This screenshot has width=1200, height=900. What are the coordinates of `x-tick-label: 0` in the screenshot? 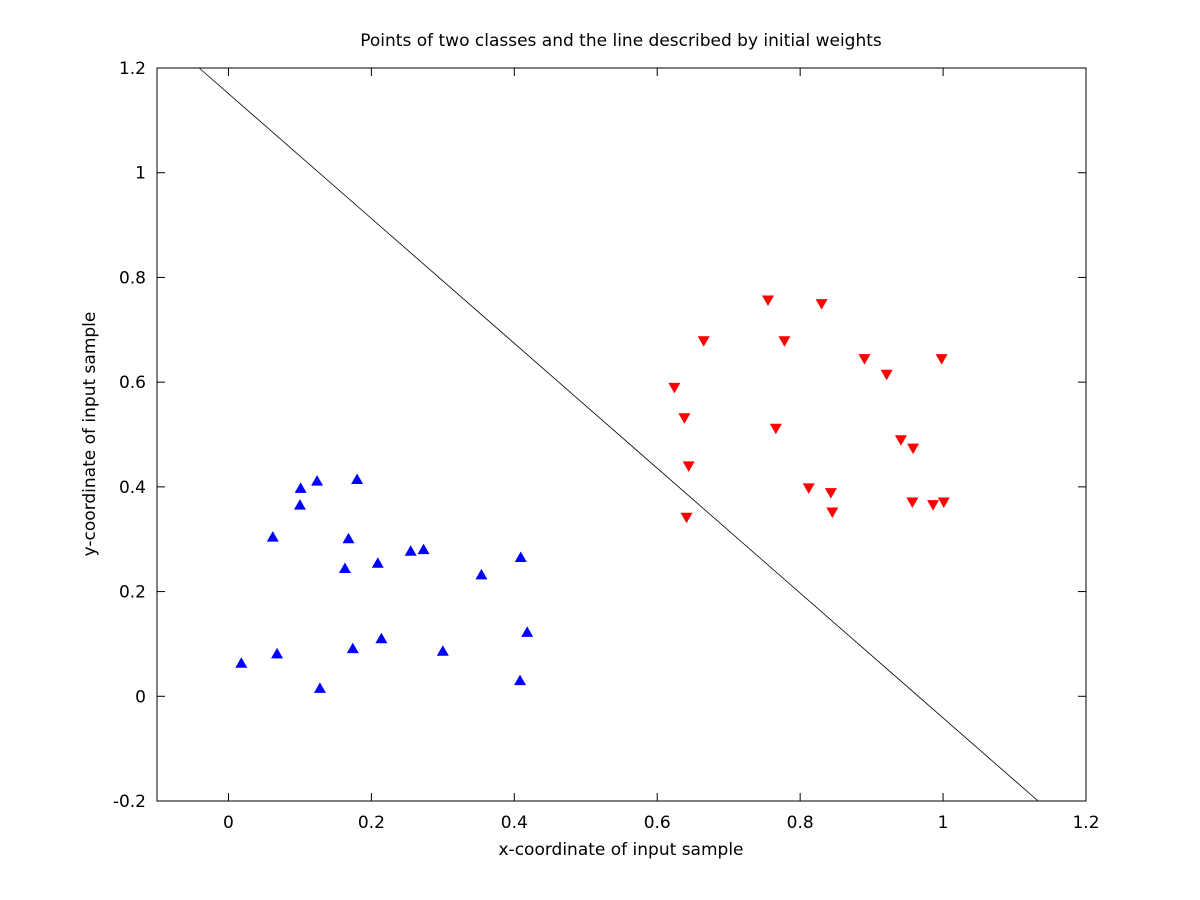 It's located at (228, 823).